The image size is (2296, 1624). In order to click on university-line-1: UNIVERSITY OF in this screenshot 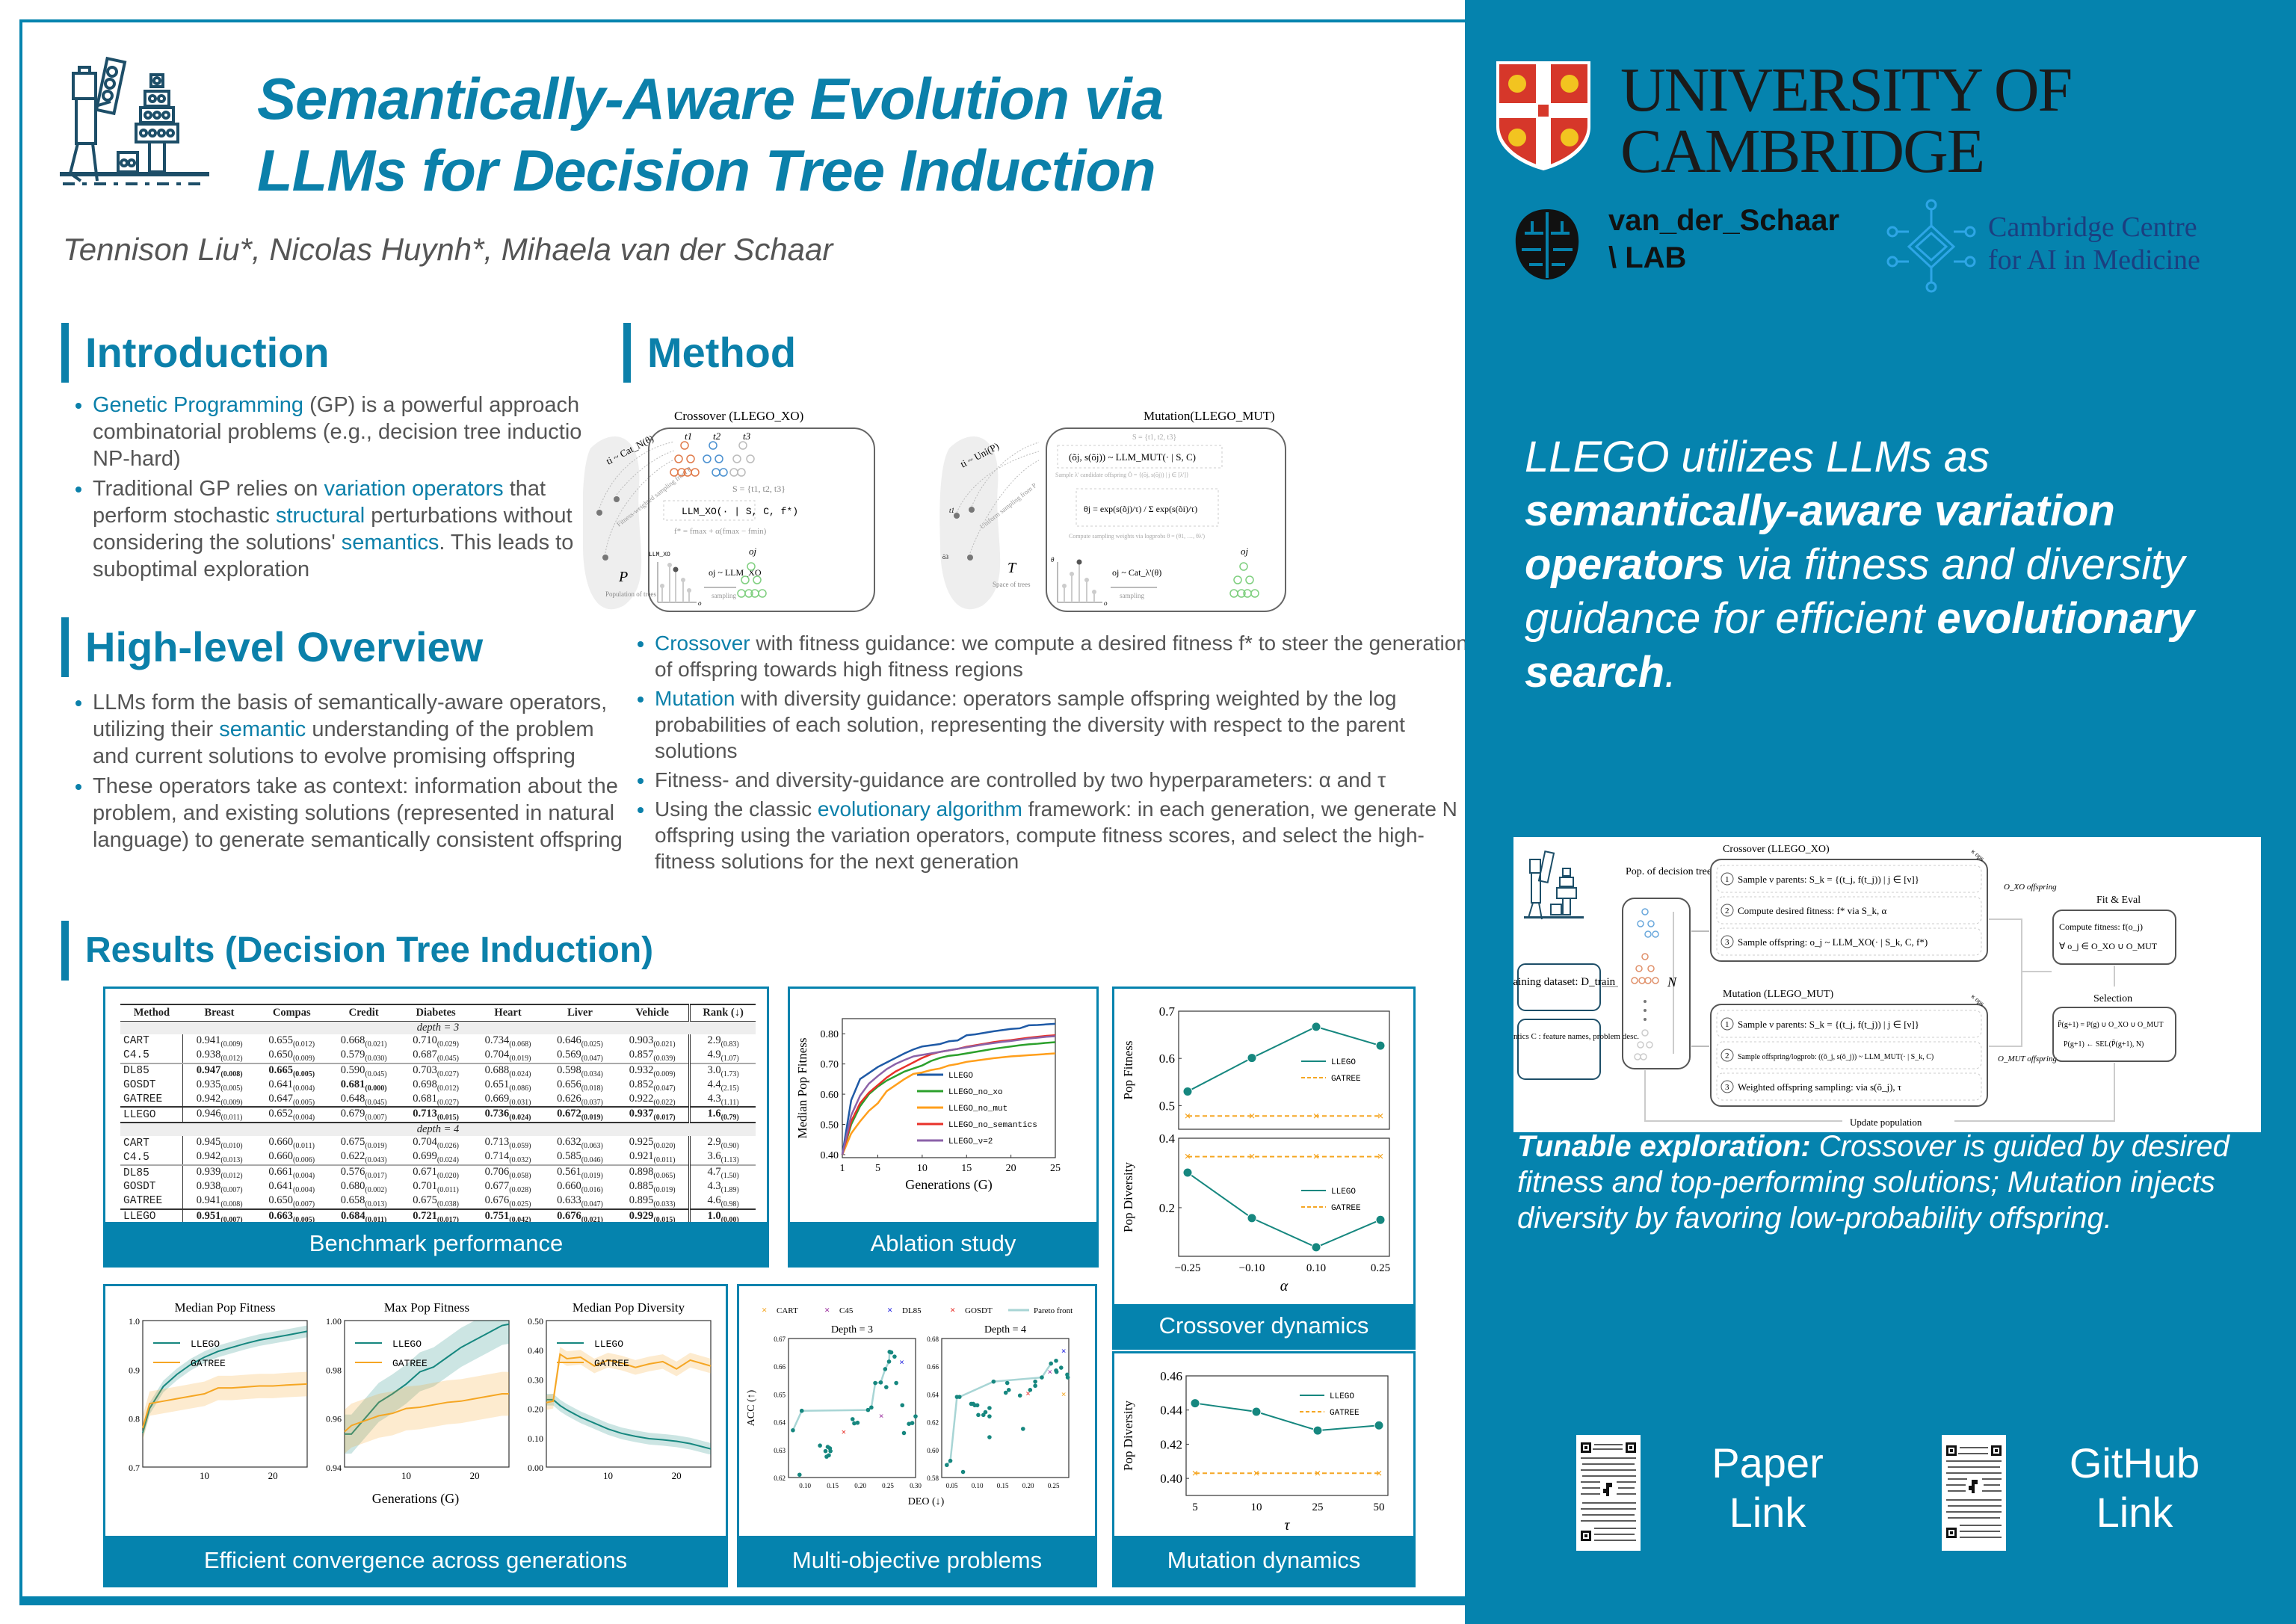, I will do `click(1847, 90)`.